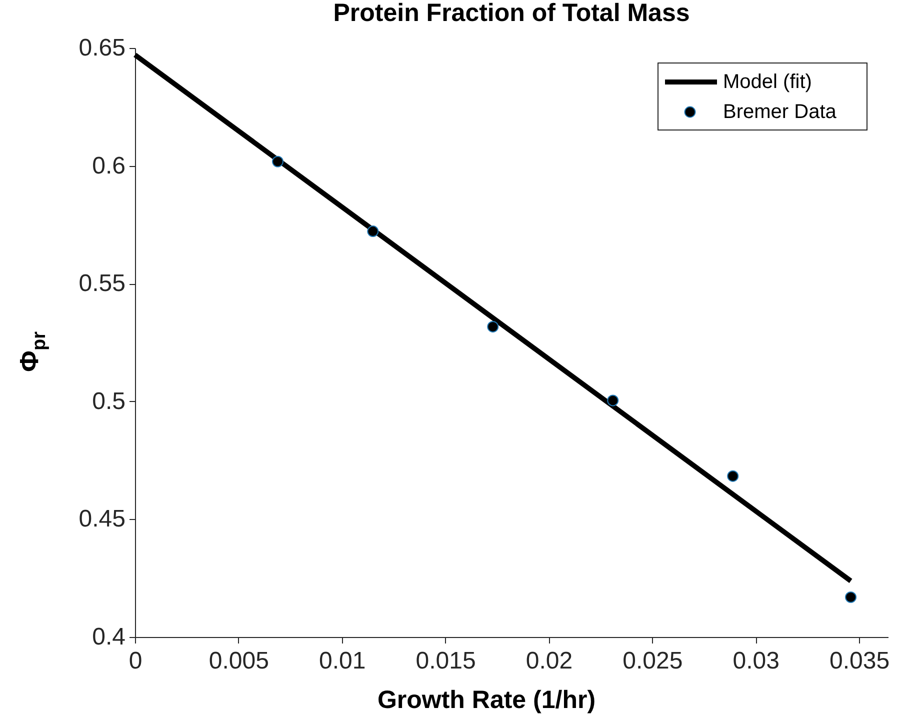  Describe the element at coordinates (549, 661) in the screenshot. I see `x-tick-label: 0.02` at that location.